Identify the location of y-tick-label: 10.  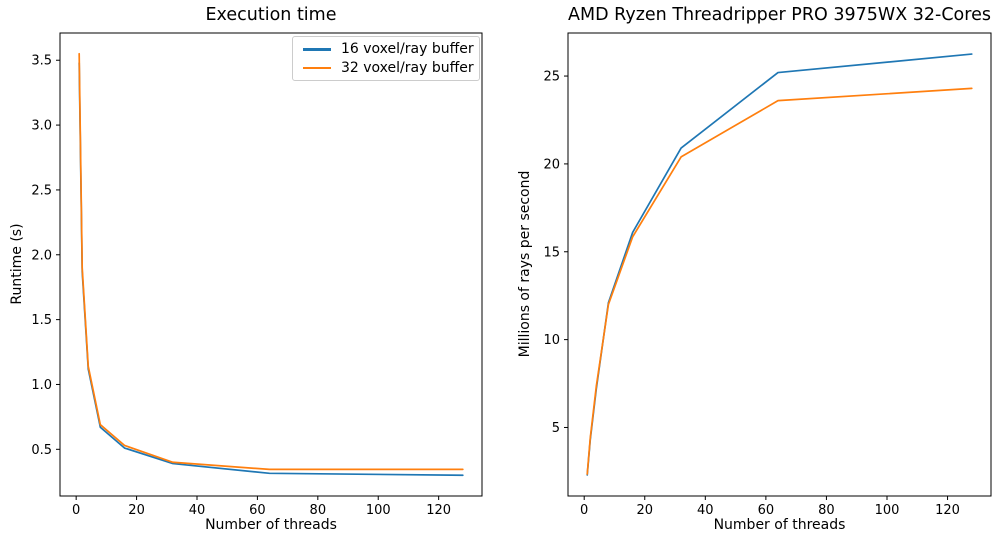
(551, 340).